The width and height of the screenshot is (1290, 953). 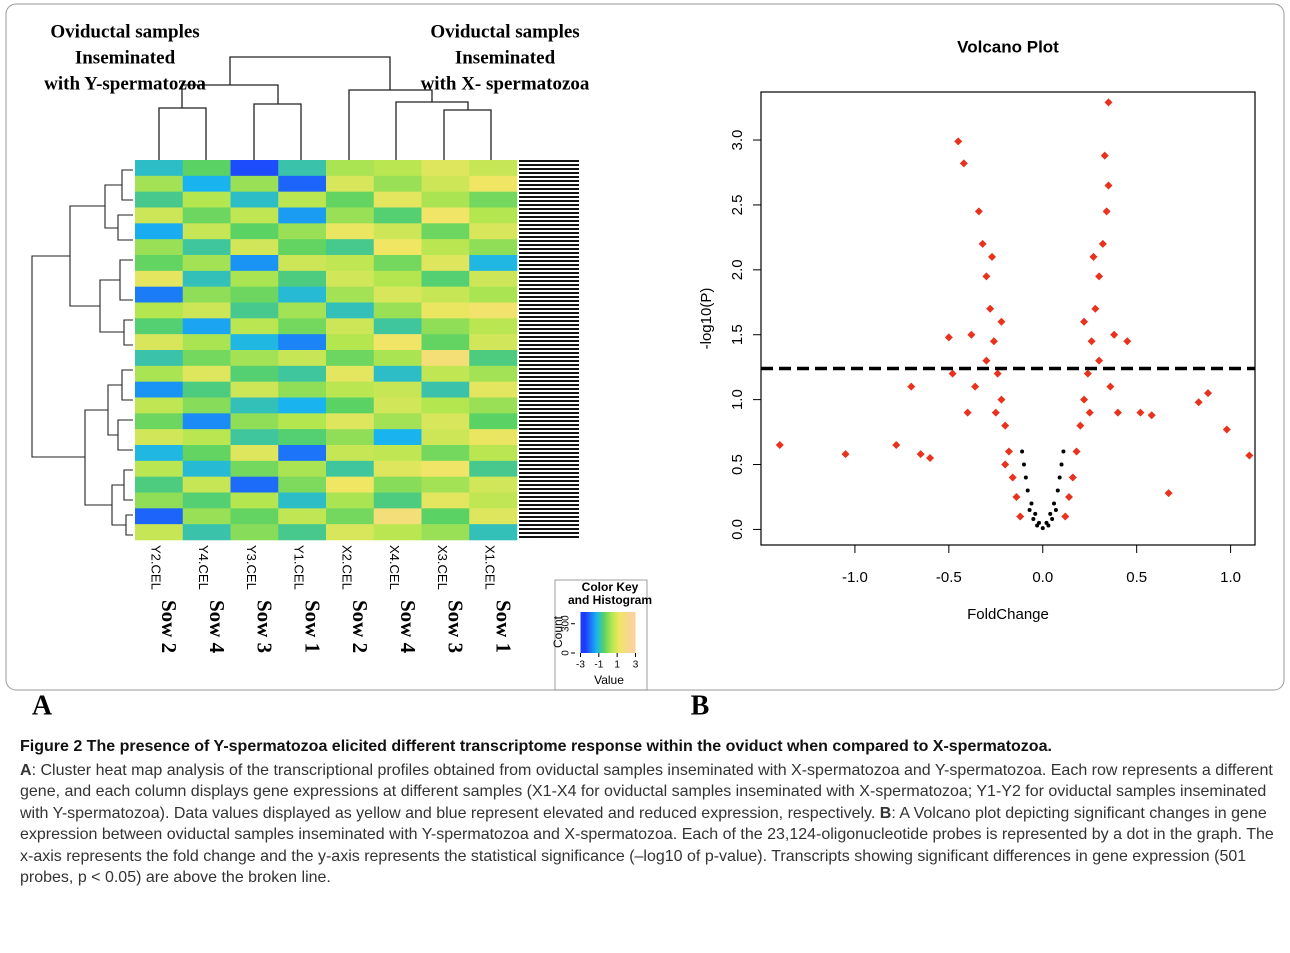 I want to click on color-key-y-label: Count, so click(x=558, y=631).